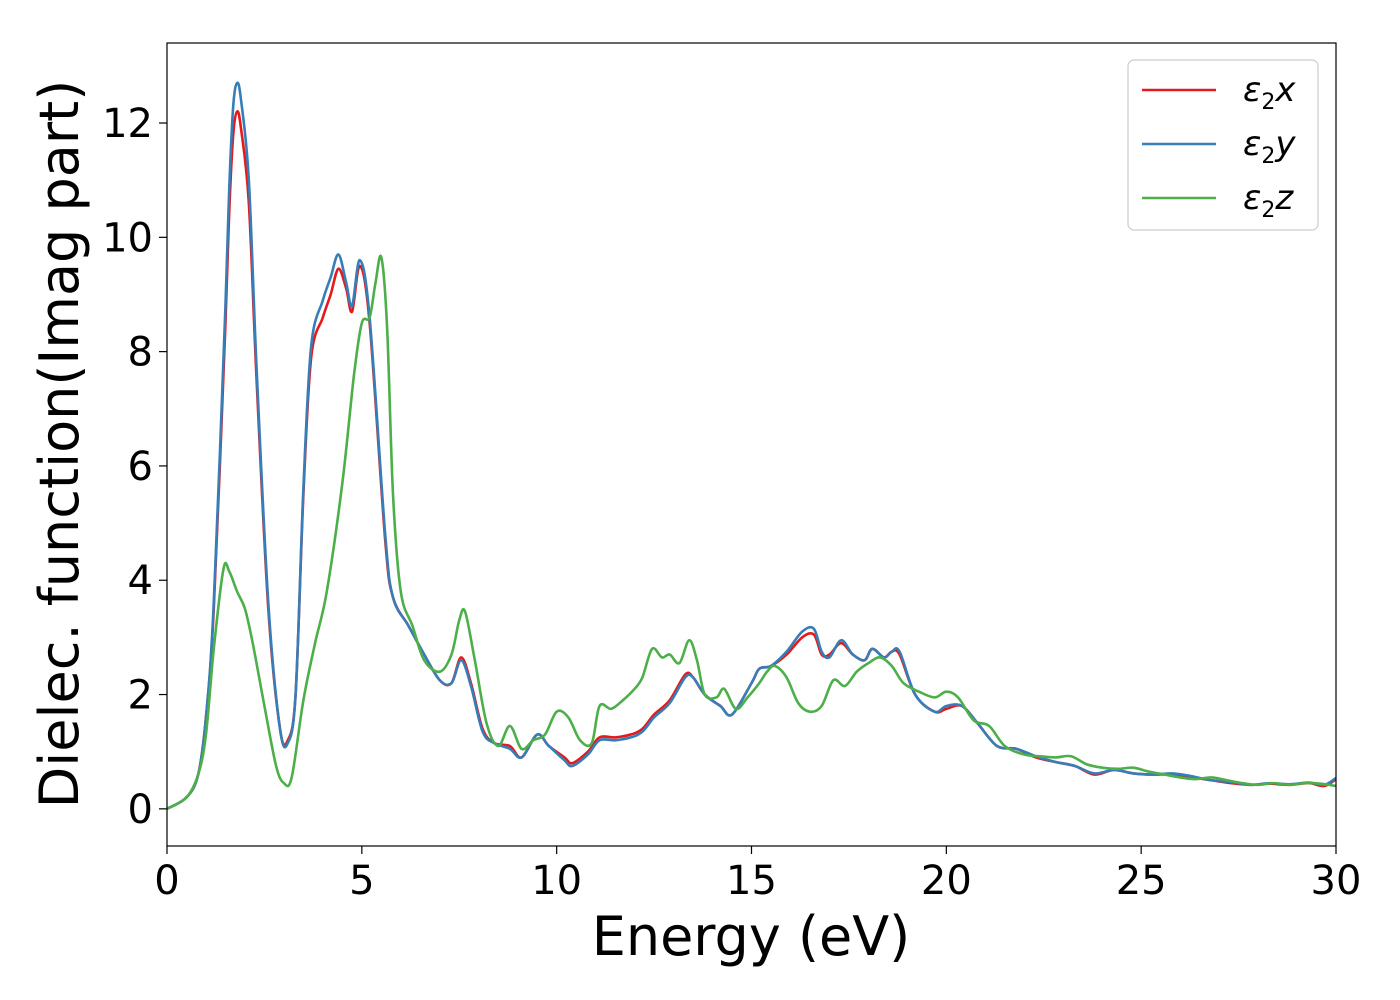 The width and height of the screenshot is (1400, 1000). Describe the element at coordinates (946, 881) in the screenshot. I see `x-tick-label: 20` at that location.